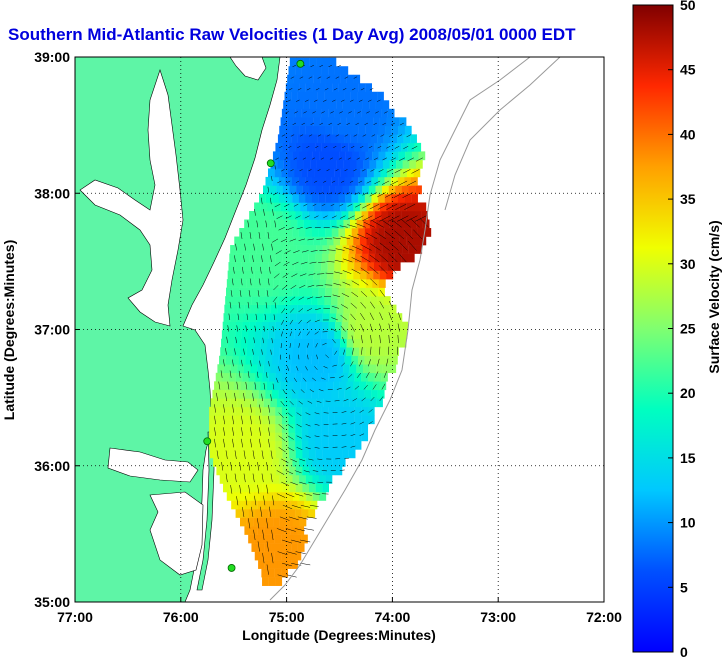 This screenshot has height=659, width=724. Describe the element at coordinates (270, 163) in the screenshot. I see `radar-station-marker` at that location.